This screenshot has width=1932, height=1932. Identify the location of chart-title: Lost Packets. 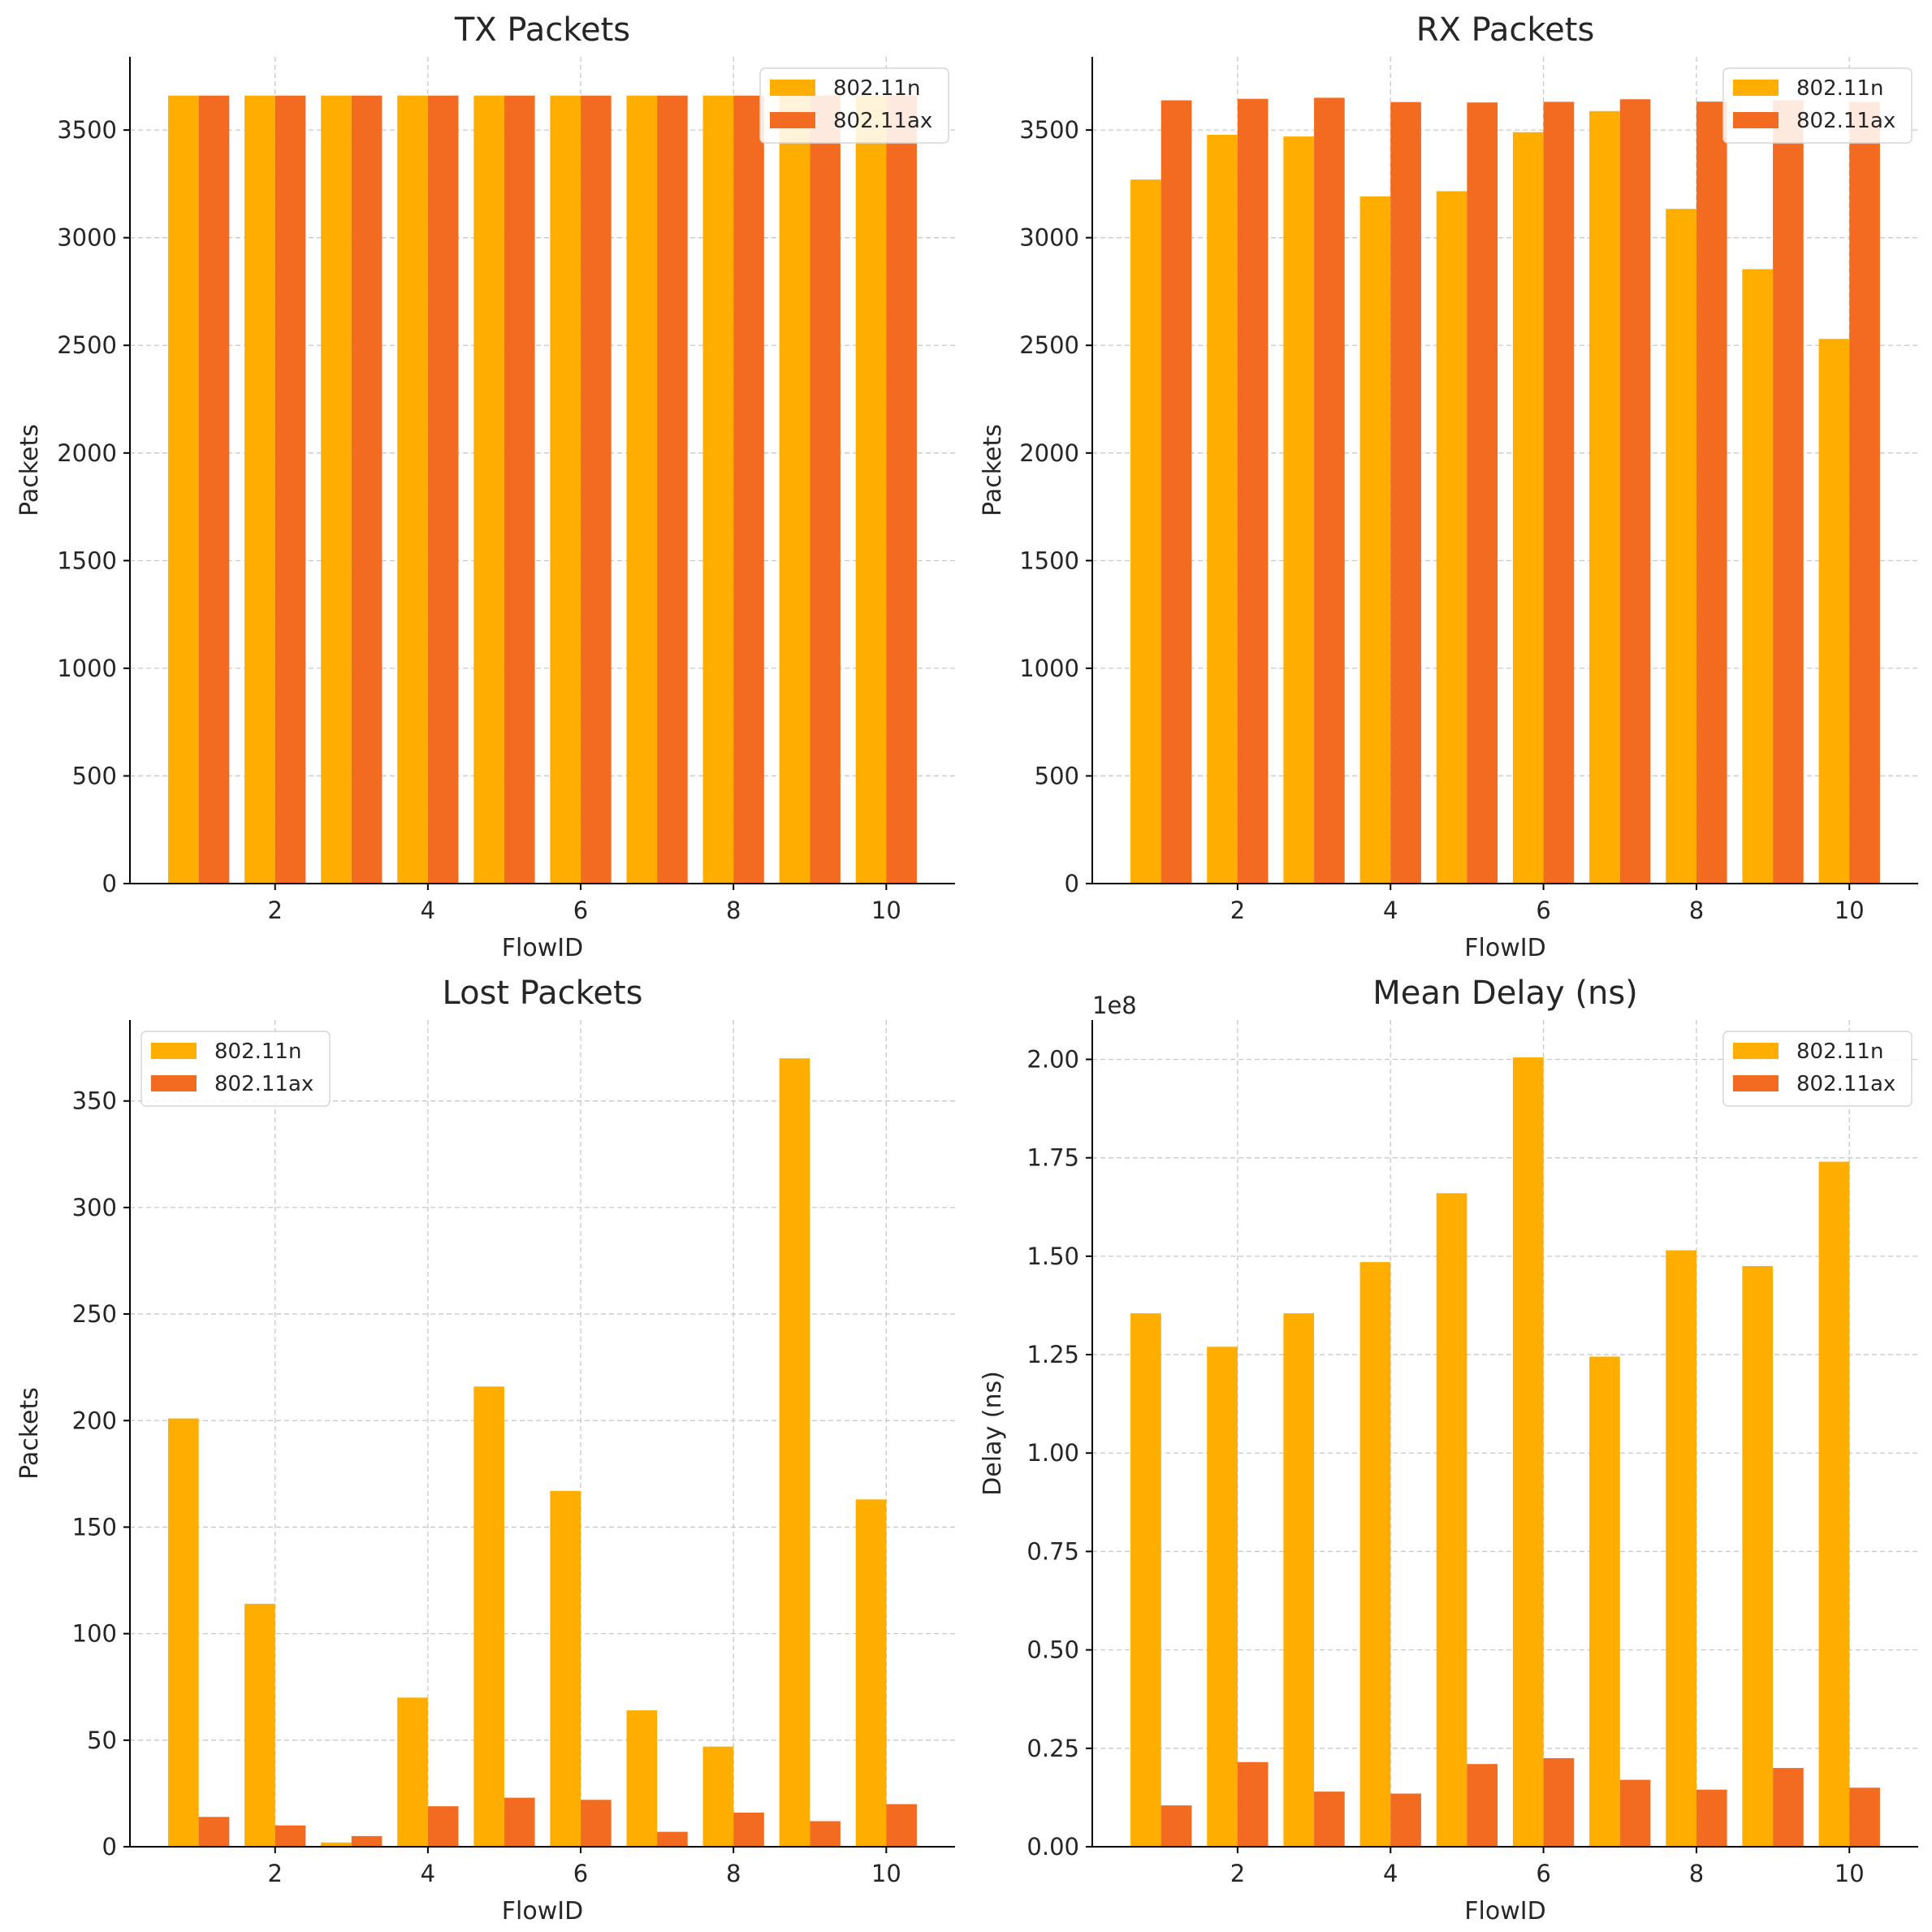
(543, 994).